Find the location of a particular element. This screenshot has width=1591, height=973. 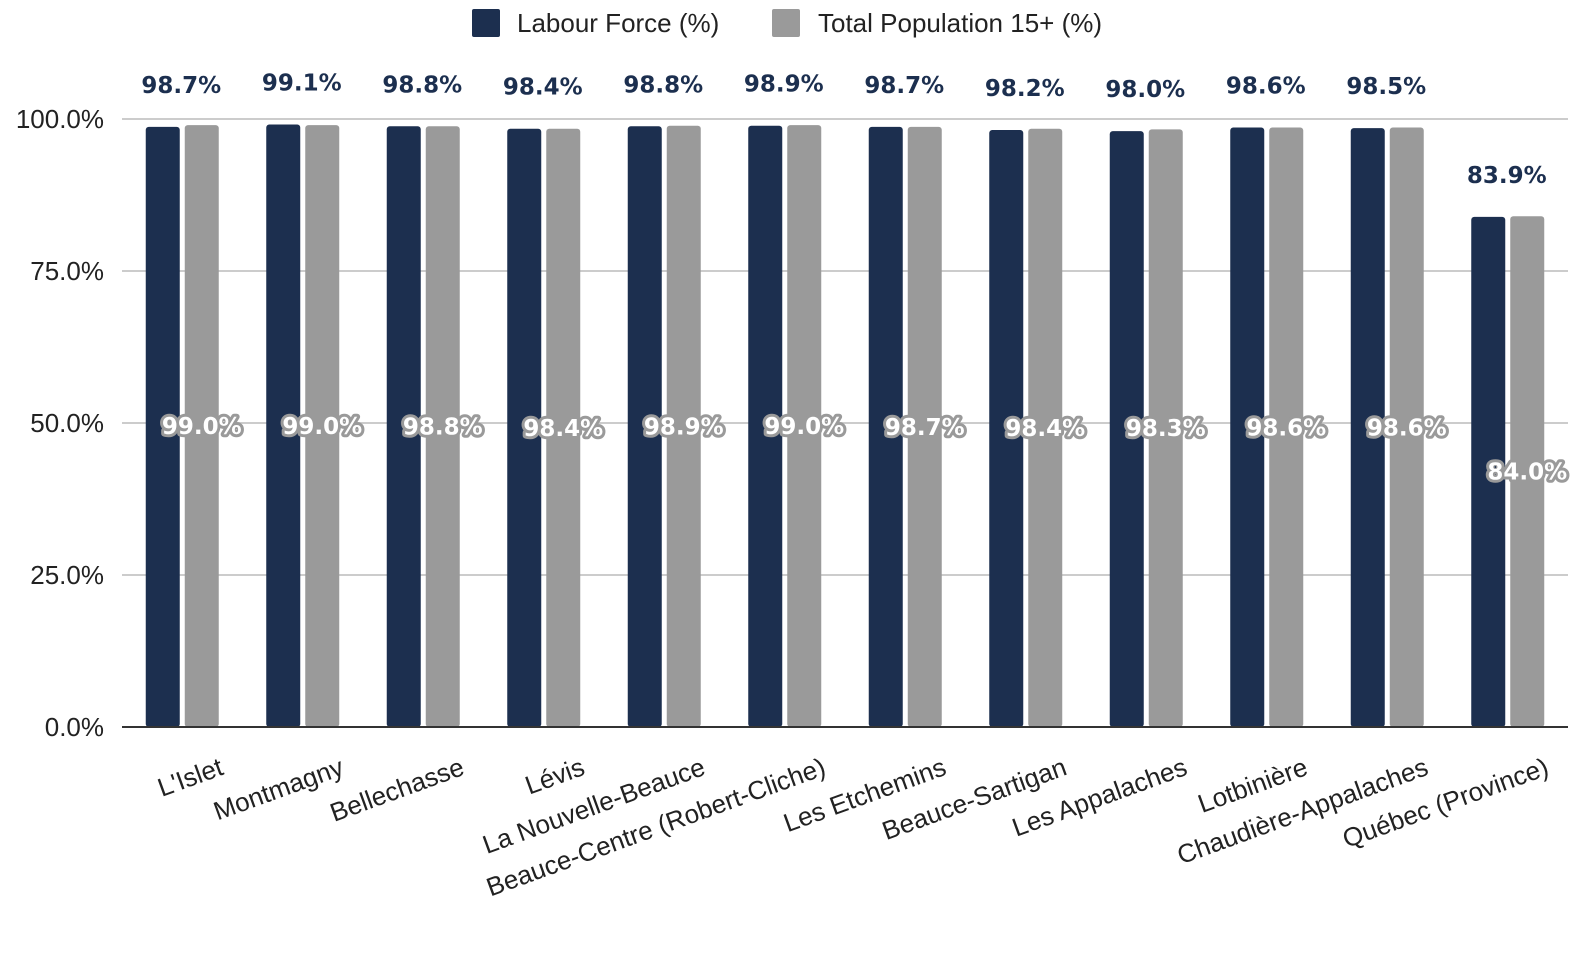

y-tick-label: 100.0% is located at coordinates (60, 119).